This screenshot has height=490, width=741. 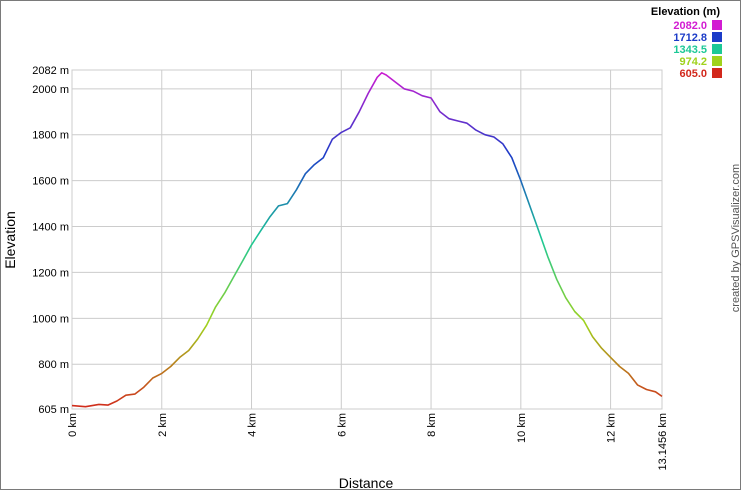 I want to click on y-tick-label: 1000 m, so click(x=50, y=319).